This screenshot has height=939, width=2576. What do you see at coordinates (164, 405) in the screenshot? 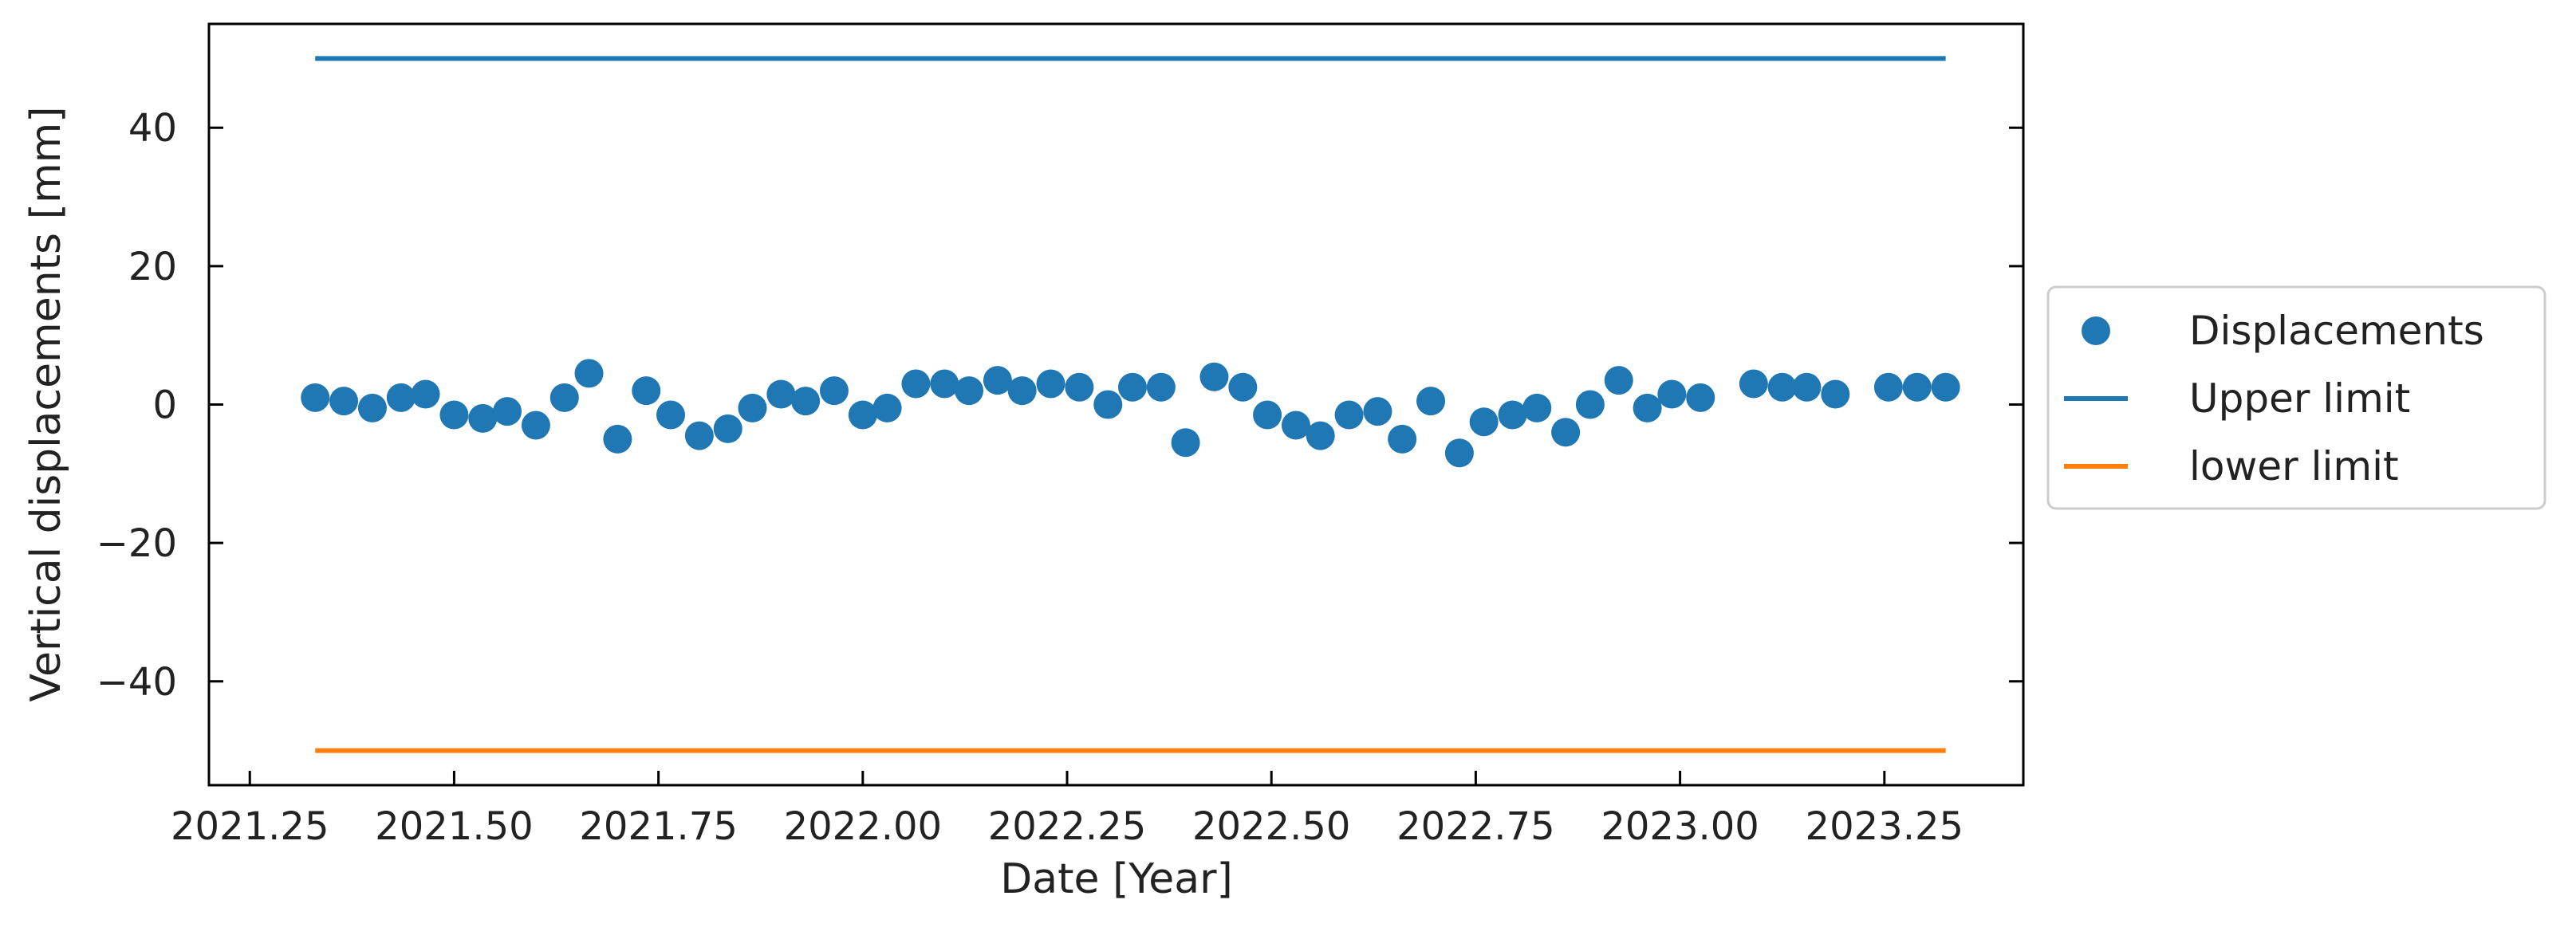
I see `y-tick-label: 0` at bounding box center [164, 405].